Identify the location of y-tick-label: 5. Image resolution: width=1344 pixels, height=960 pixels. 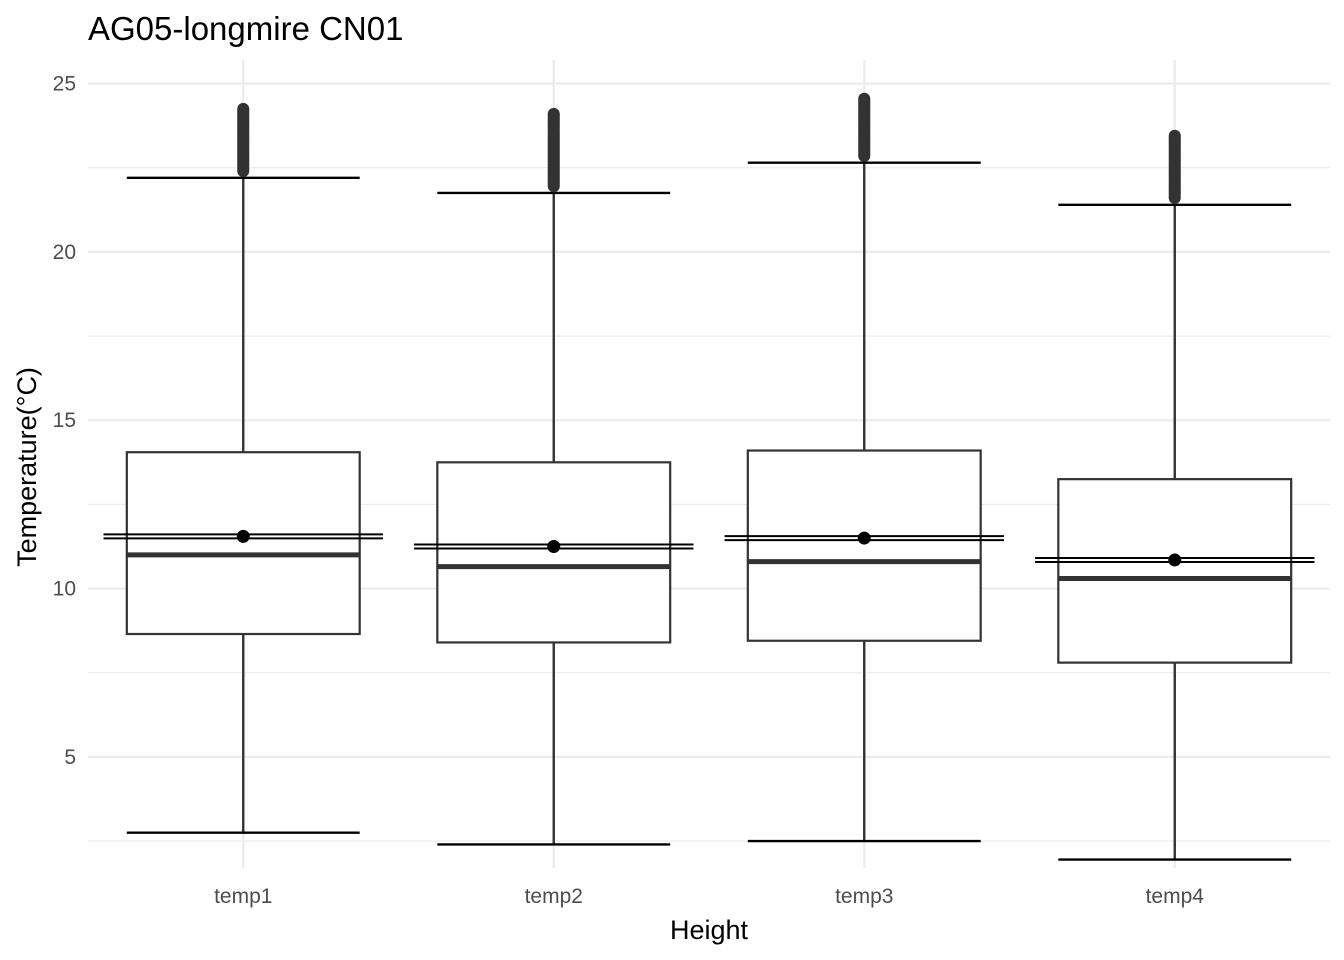
(70, 757).